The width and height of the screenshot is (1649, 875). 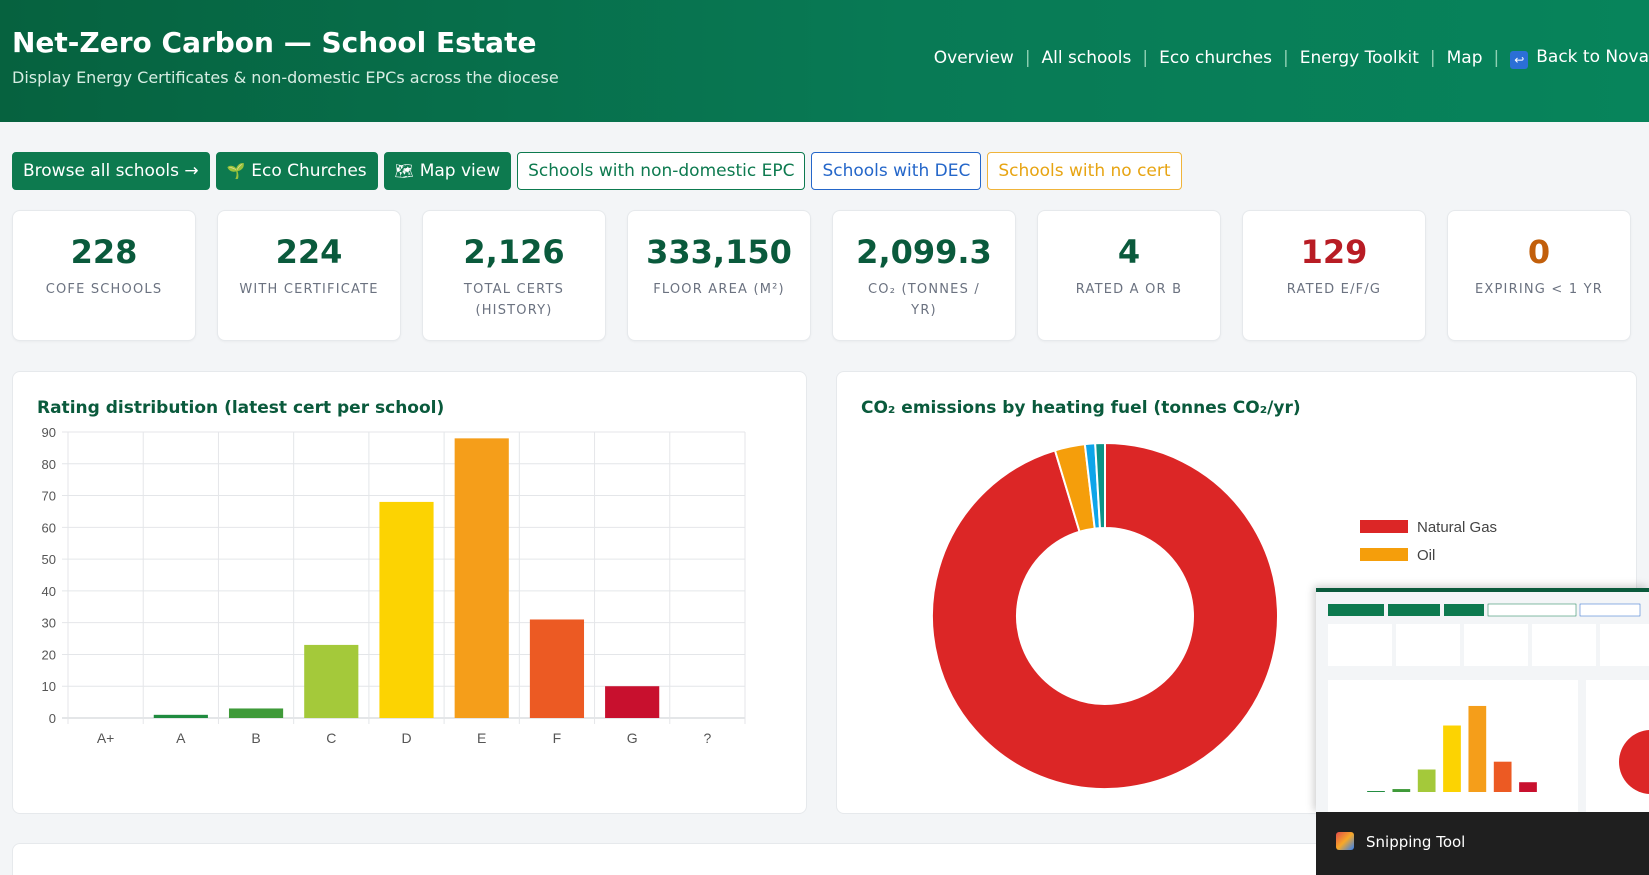 I want to click on stat-label: With certificate, so click(x=309, y=289).